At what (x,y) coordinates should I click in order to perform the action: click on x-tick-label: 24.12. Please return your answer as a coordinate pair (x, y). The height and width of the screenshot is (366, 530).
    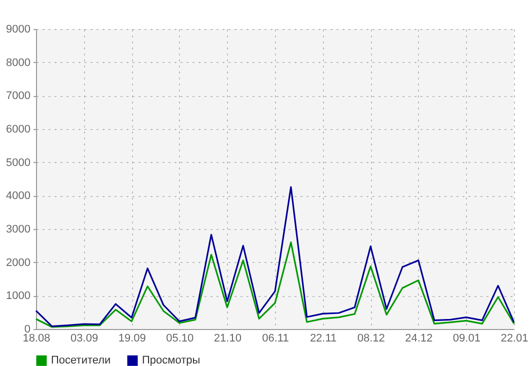
    Looking at the image, I should click on (419, 338).